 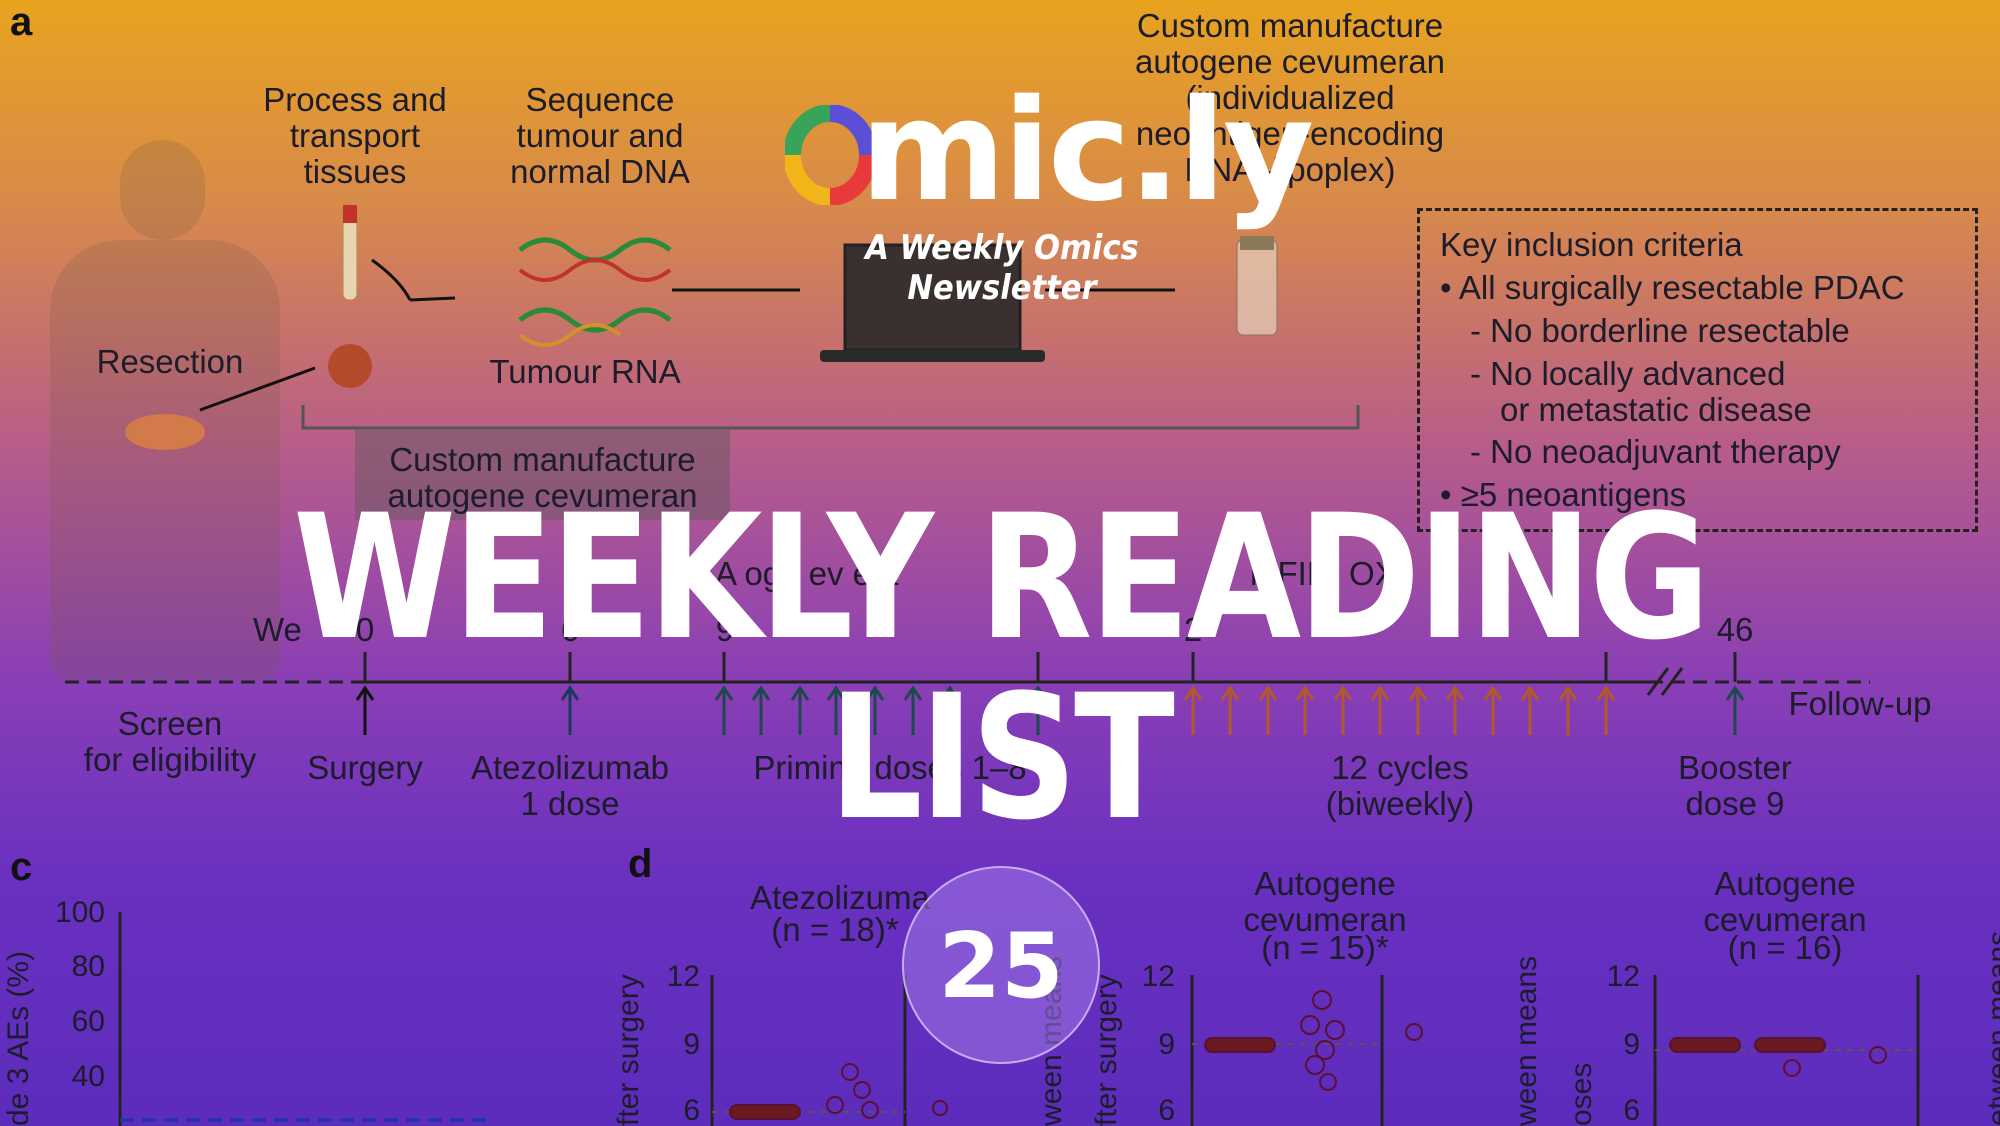 What do you see at coordinates (1087, 151) in the screenshot?
I see `brand-name: mic.ly` at bounding box center [1087, 151].